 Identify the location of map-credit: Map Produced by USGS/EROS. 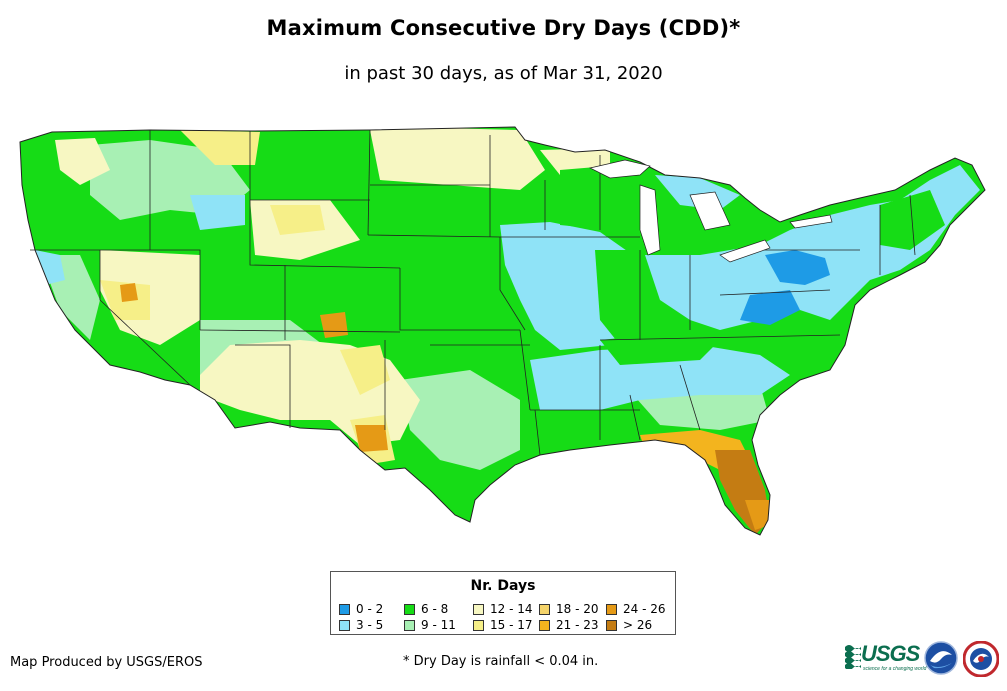
(106, 662).